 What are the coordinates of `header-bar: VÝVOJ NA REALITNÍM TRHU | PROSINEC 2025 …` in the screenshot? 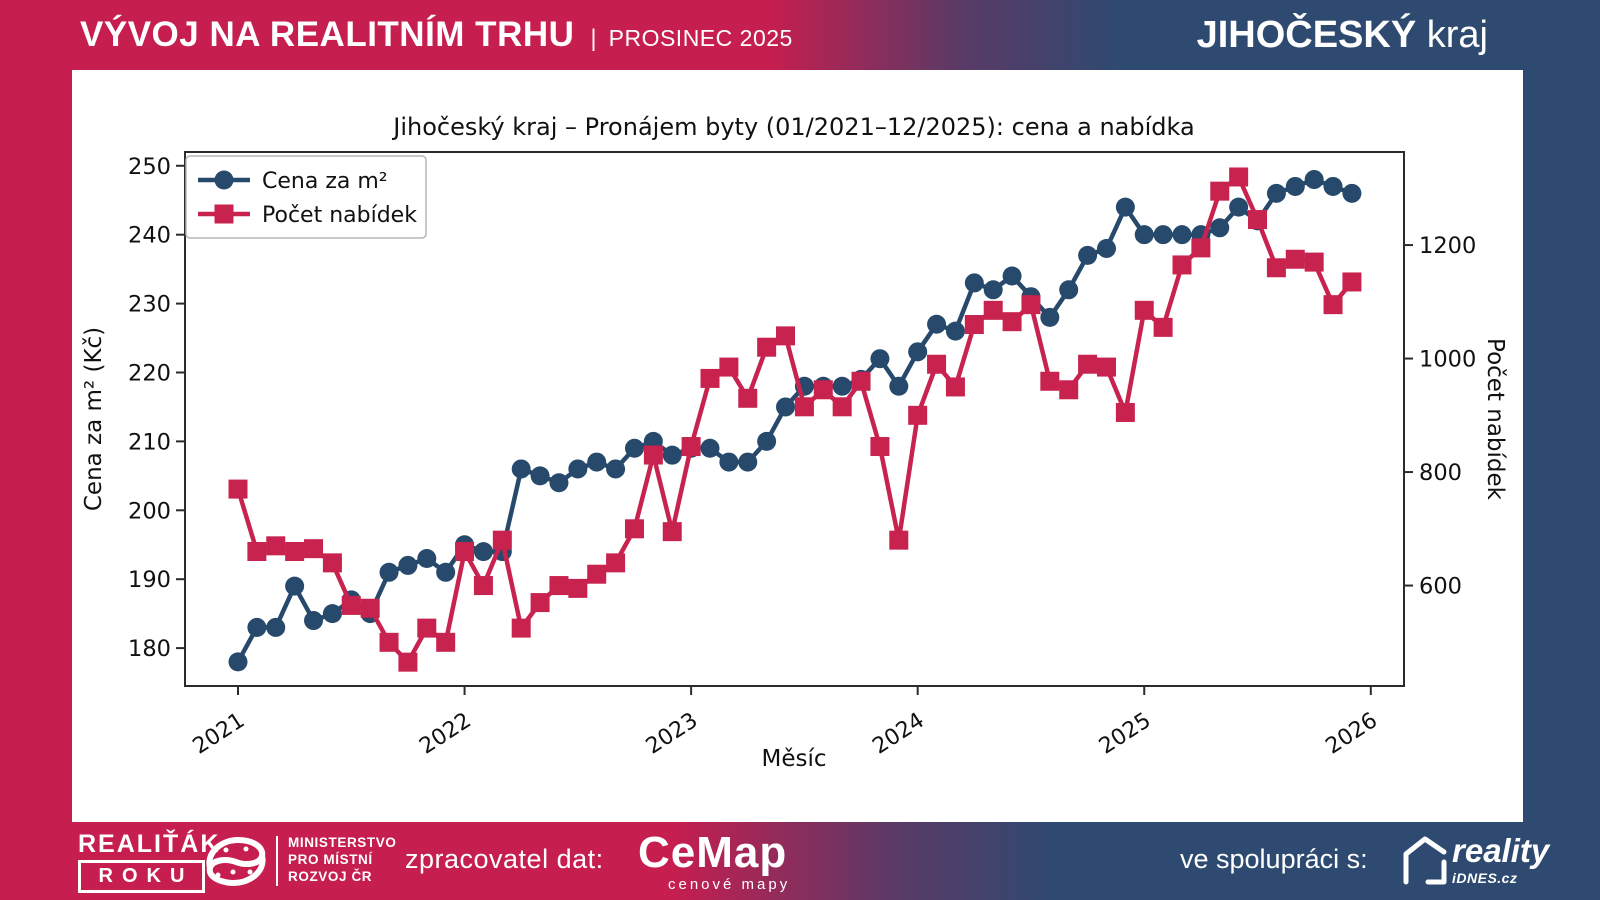 It's located at (800, 35).